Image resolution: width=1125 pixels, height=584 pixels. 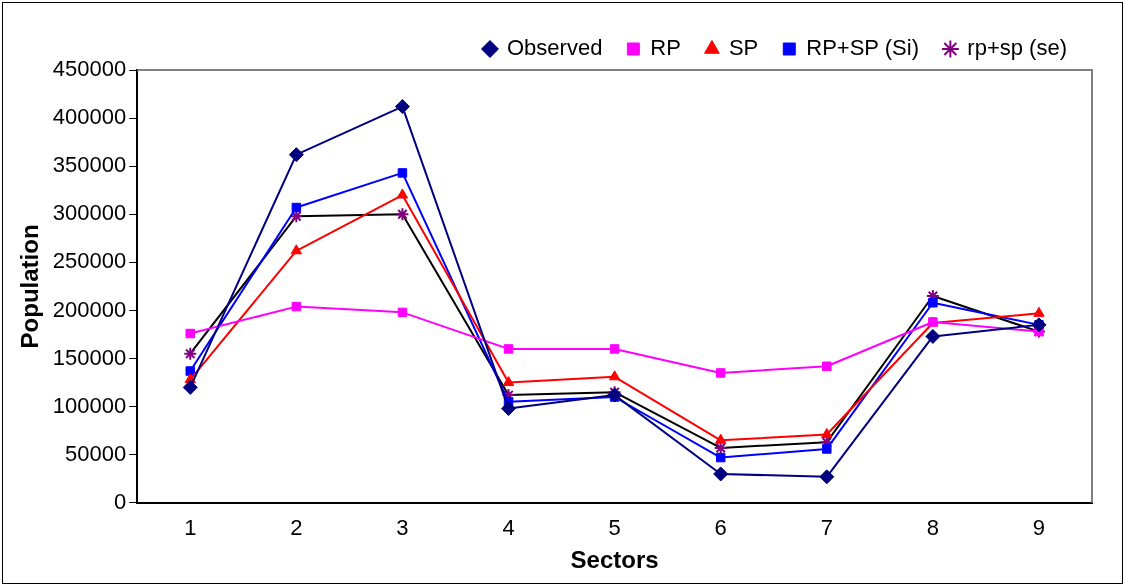 What do you see at coordinates (89, 165) in the screenshot?
I see `y-tick-label: 350000` at bounding box center [89, 165].